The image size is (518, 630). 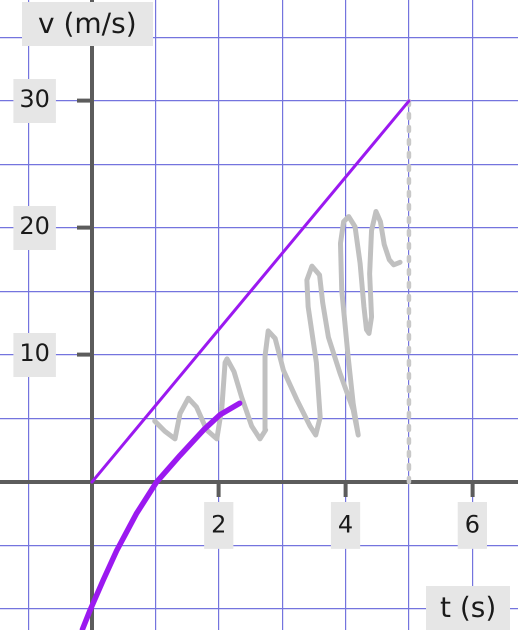 I want to click on y-tick-label: 30, so click(x=34, y=99).